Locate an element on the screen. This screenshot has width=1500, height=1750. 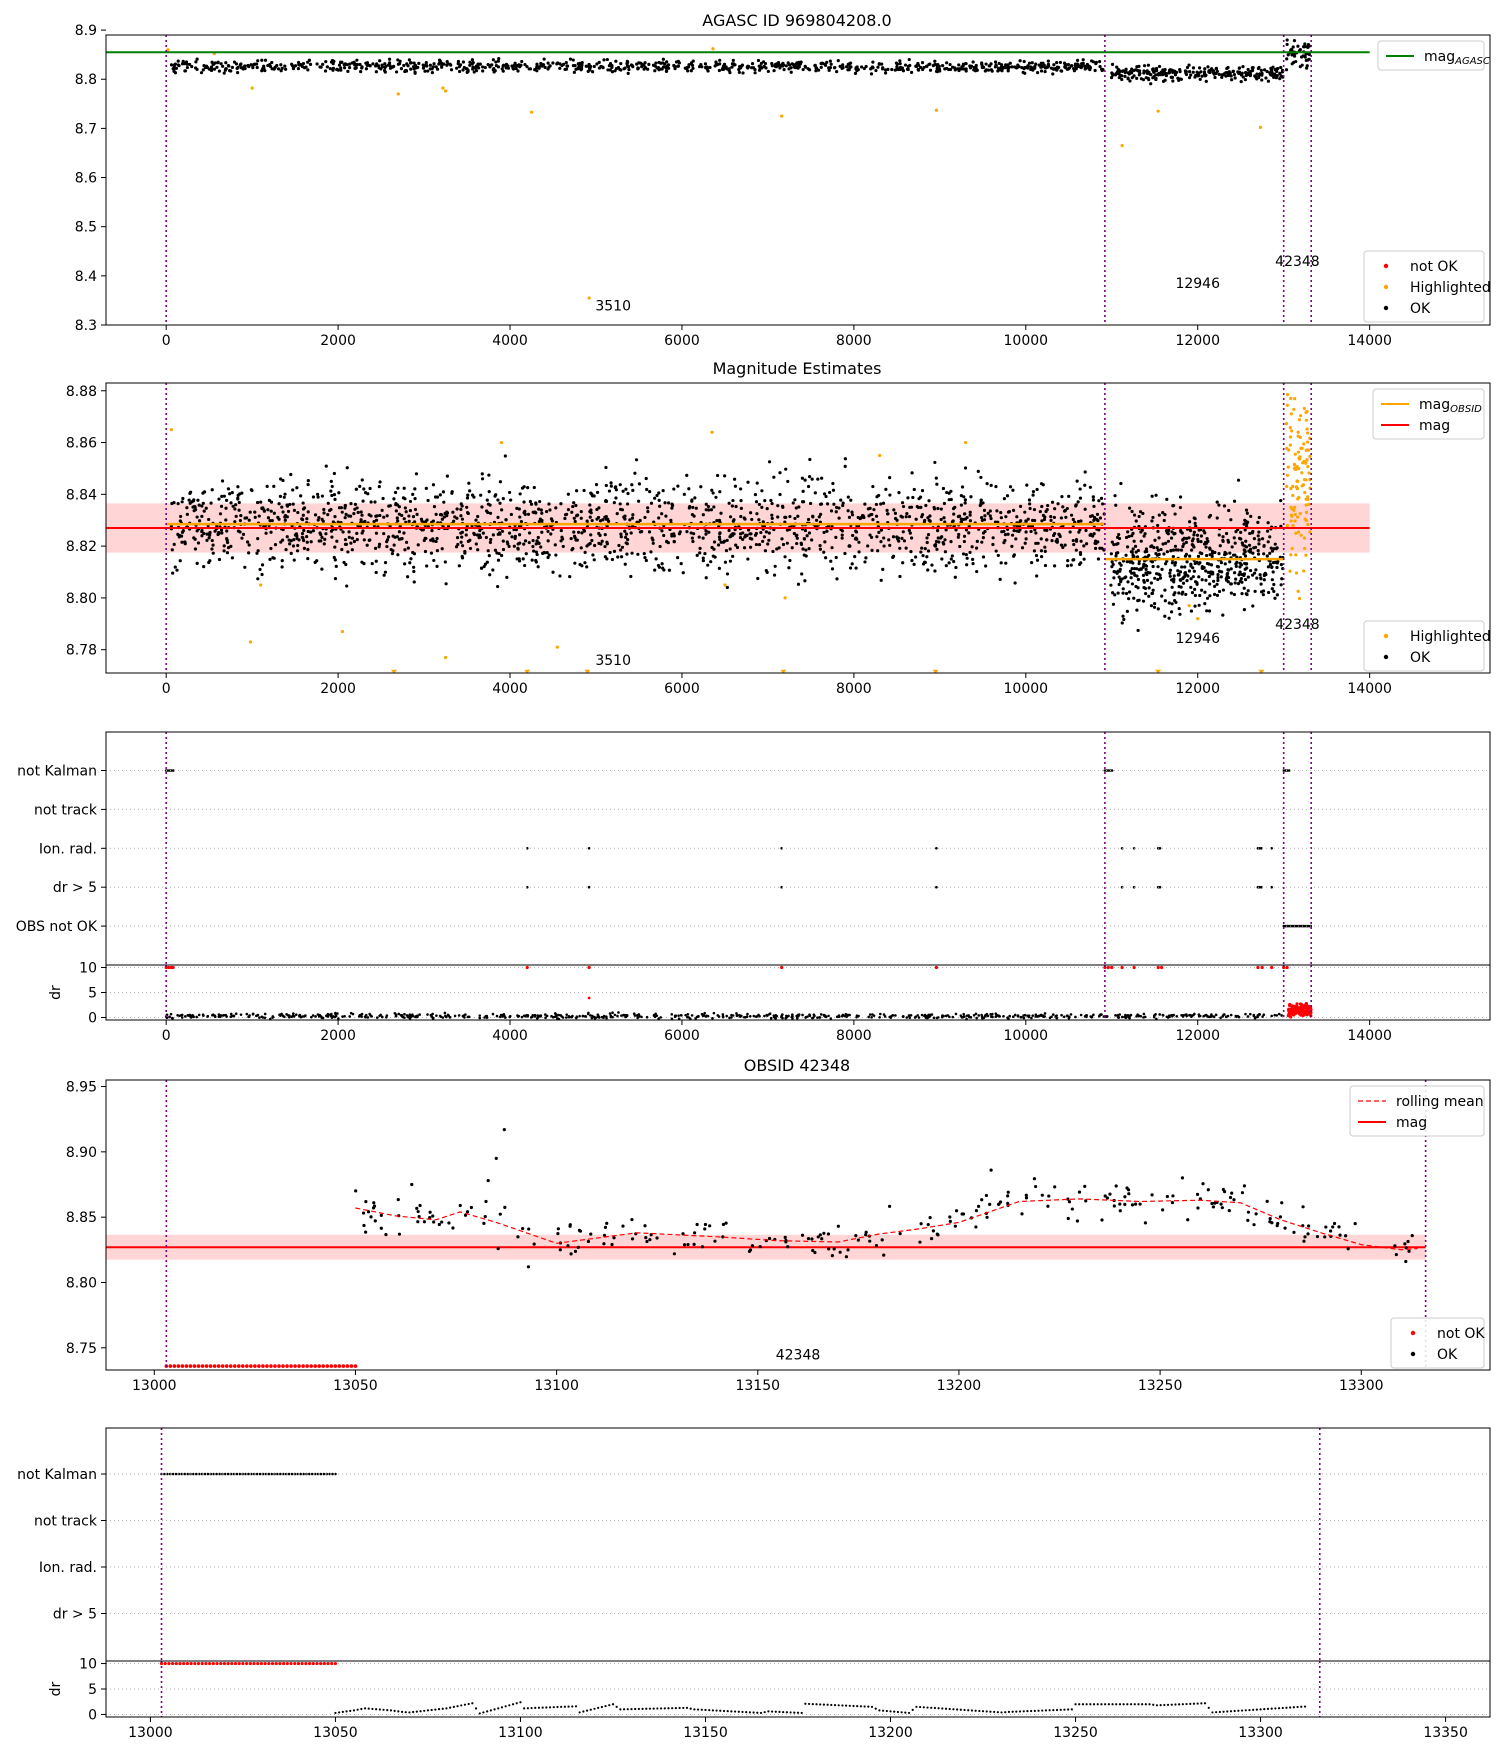
y-tick-label: 8.3 is located at coordinates (86, 326).